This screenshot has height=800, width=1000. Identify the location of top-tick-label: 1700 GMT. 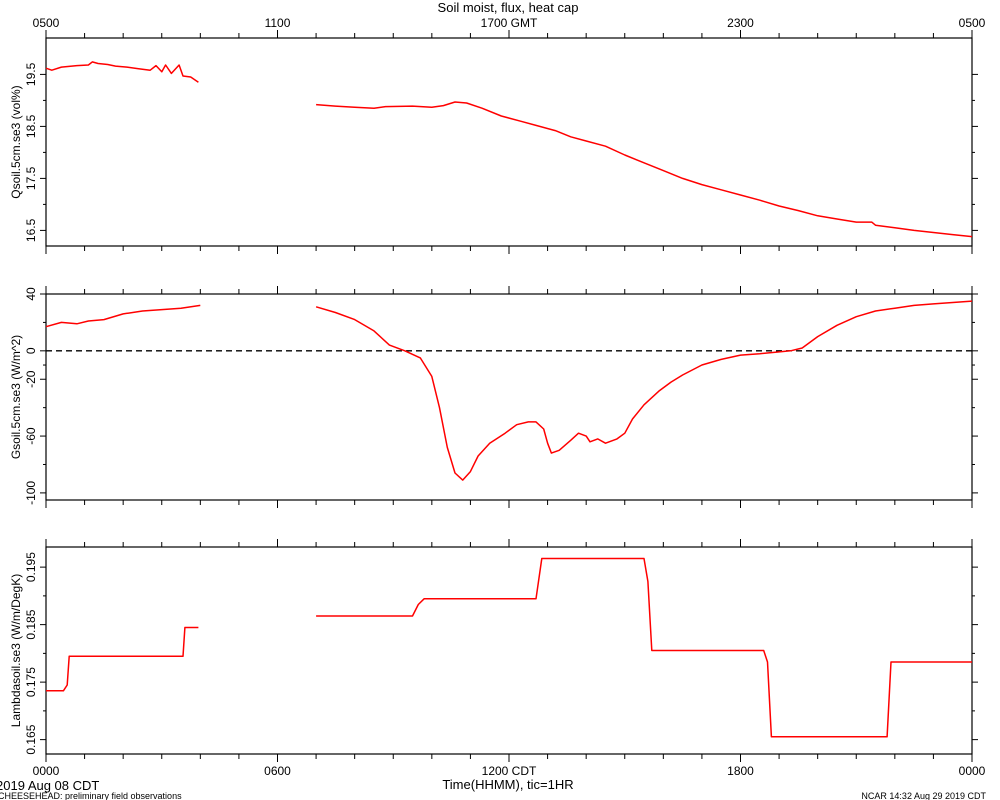
(509, 23).